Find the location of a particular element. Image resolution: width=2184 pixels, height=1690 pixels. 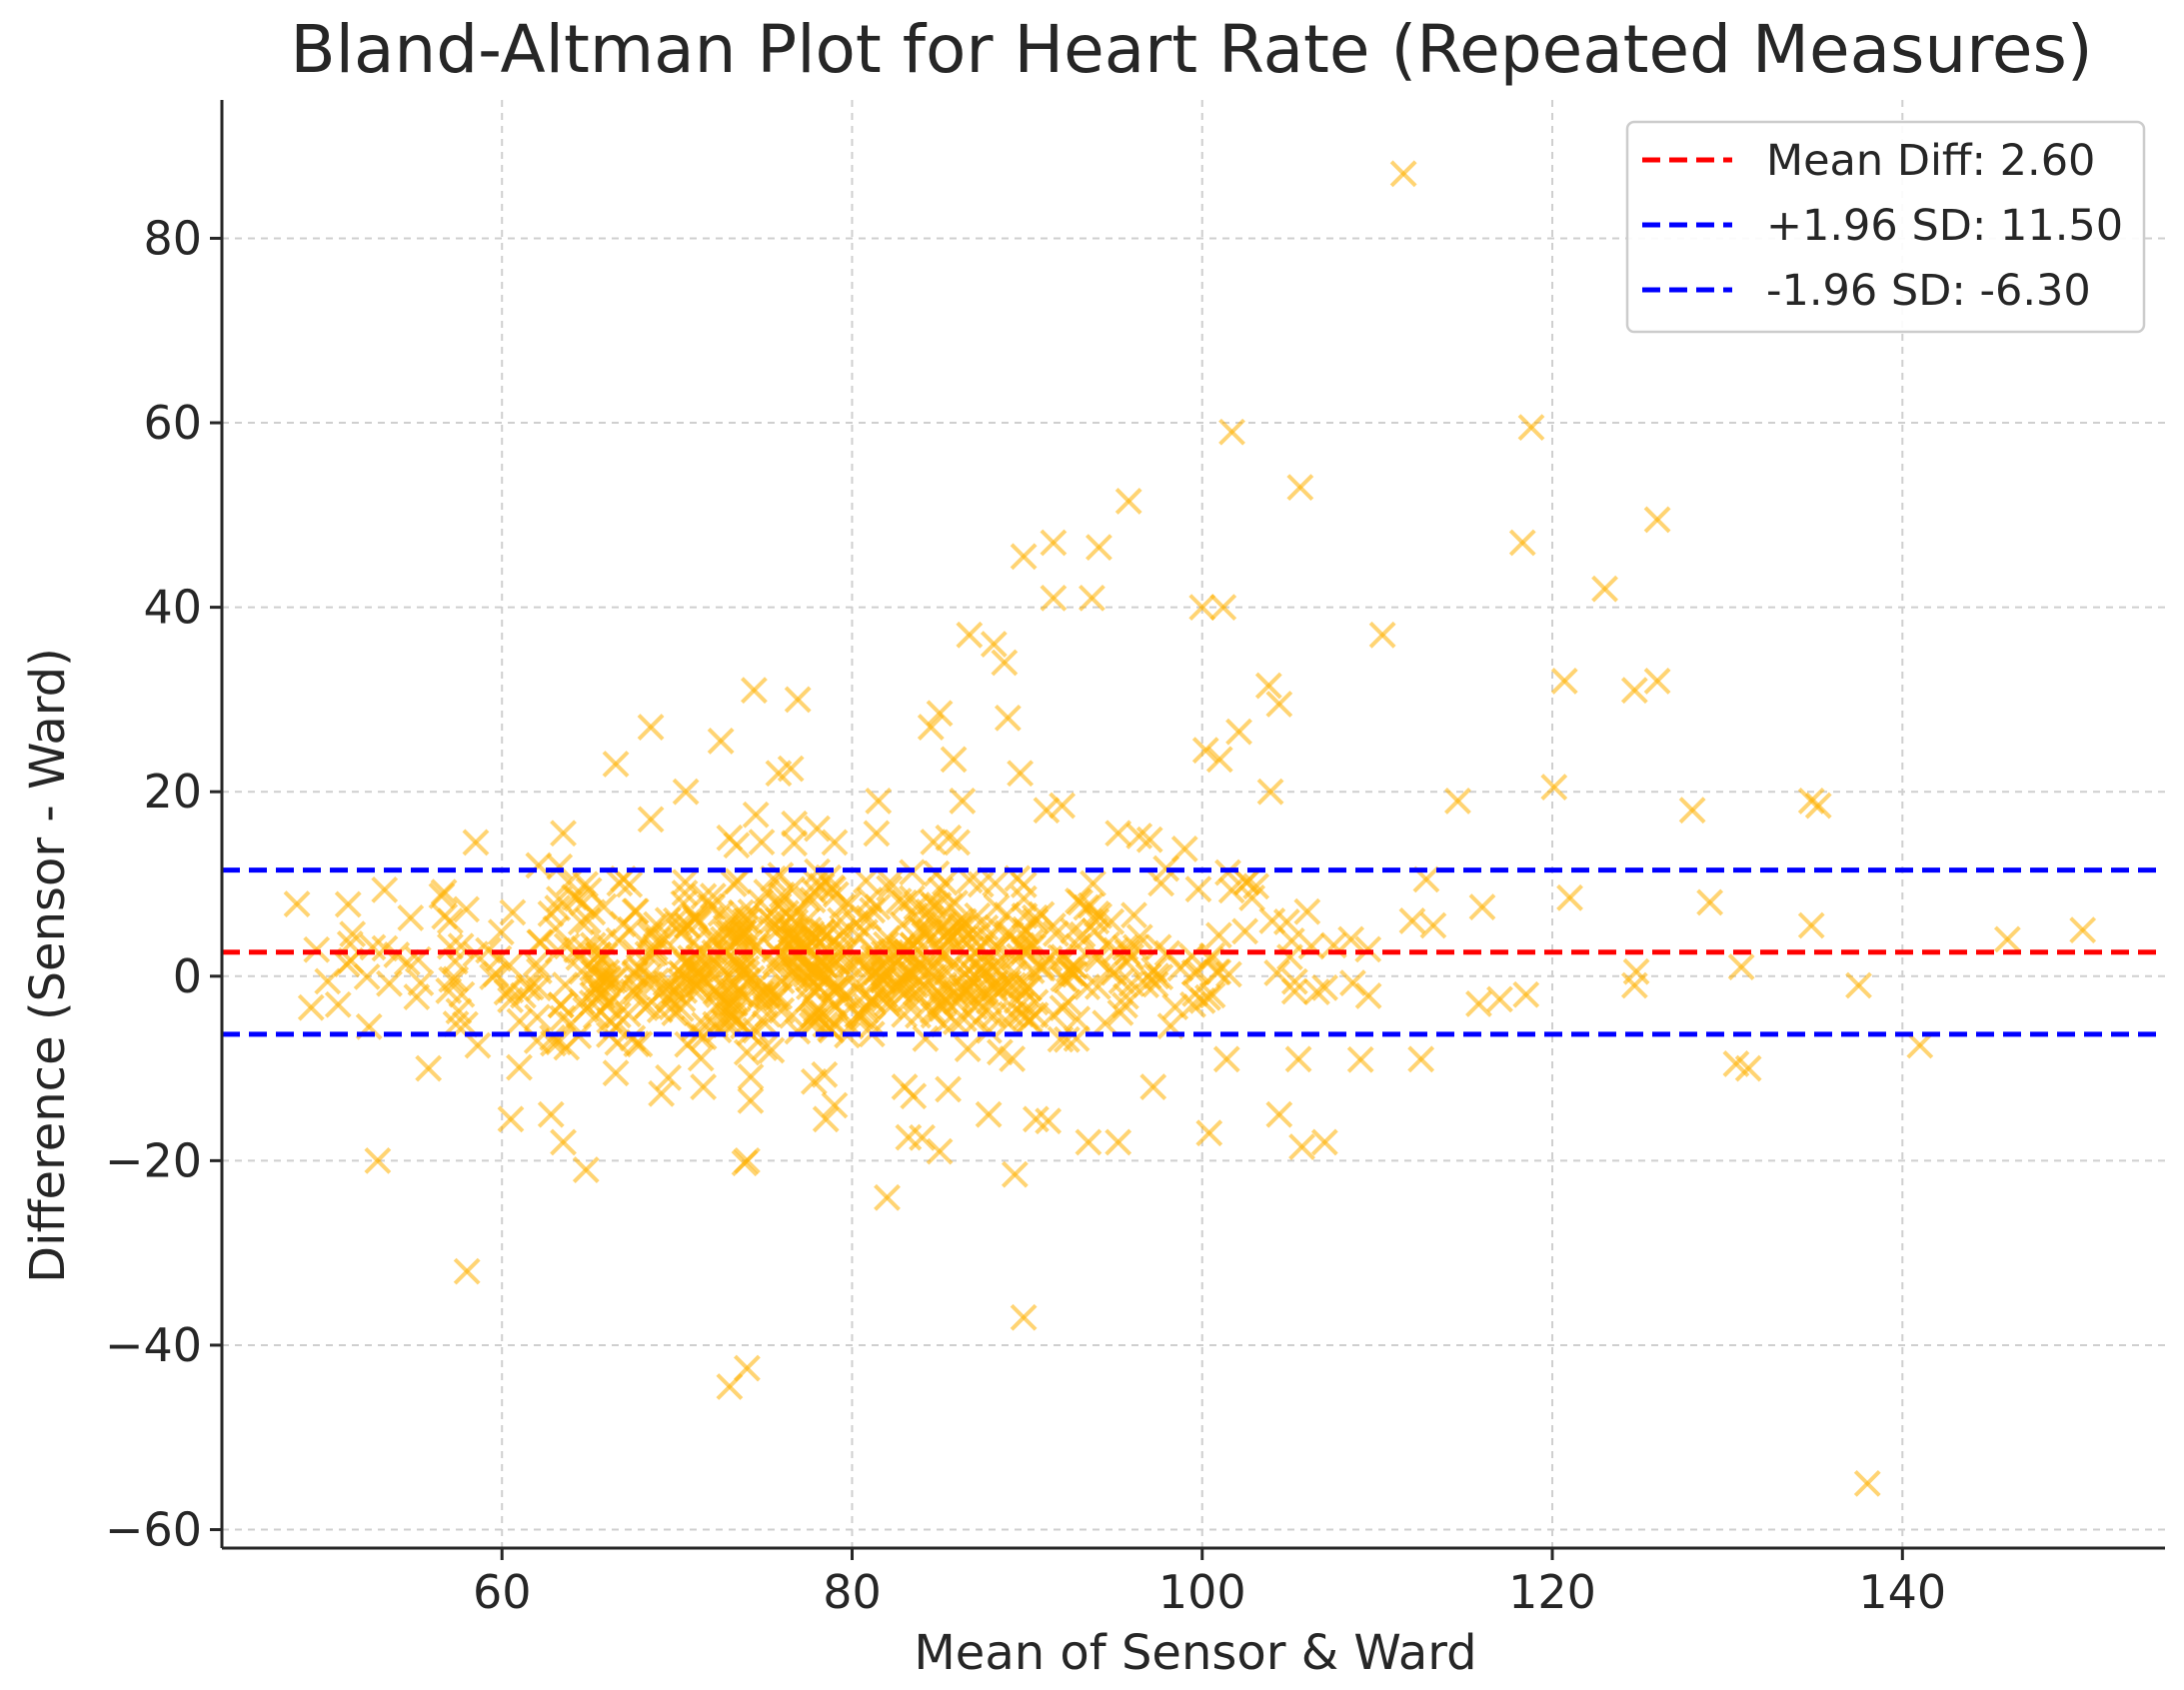

x-axis-label: Mean of Sensor & Ward is located at coordinates (1195, 1653).